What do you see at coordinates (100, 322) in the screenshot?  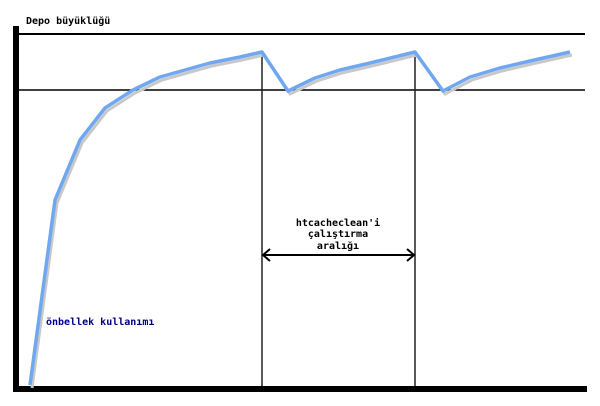 I see `usage-label: önbellek kullanımı` at bounding box center [100, 322].